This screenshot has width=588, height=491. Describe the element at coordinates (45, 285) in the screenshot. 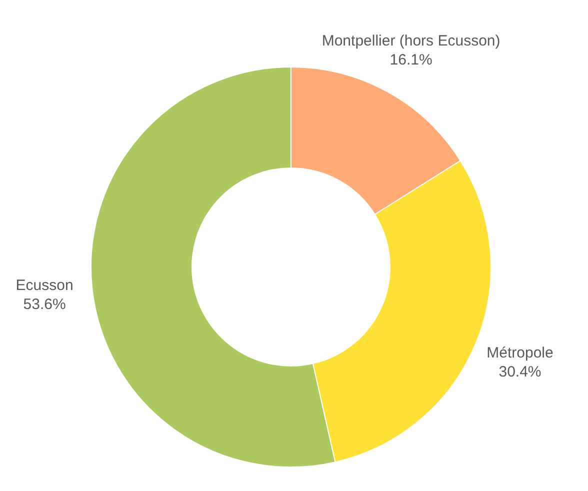

I see `slice-label: Ecusson` at that location.